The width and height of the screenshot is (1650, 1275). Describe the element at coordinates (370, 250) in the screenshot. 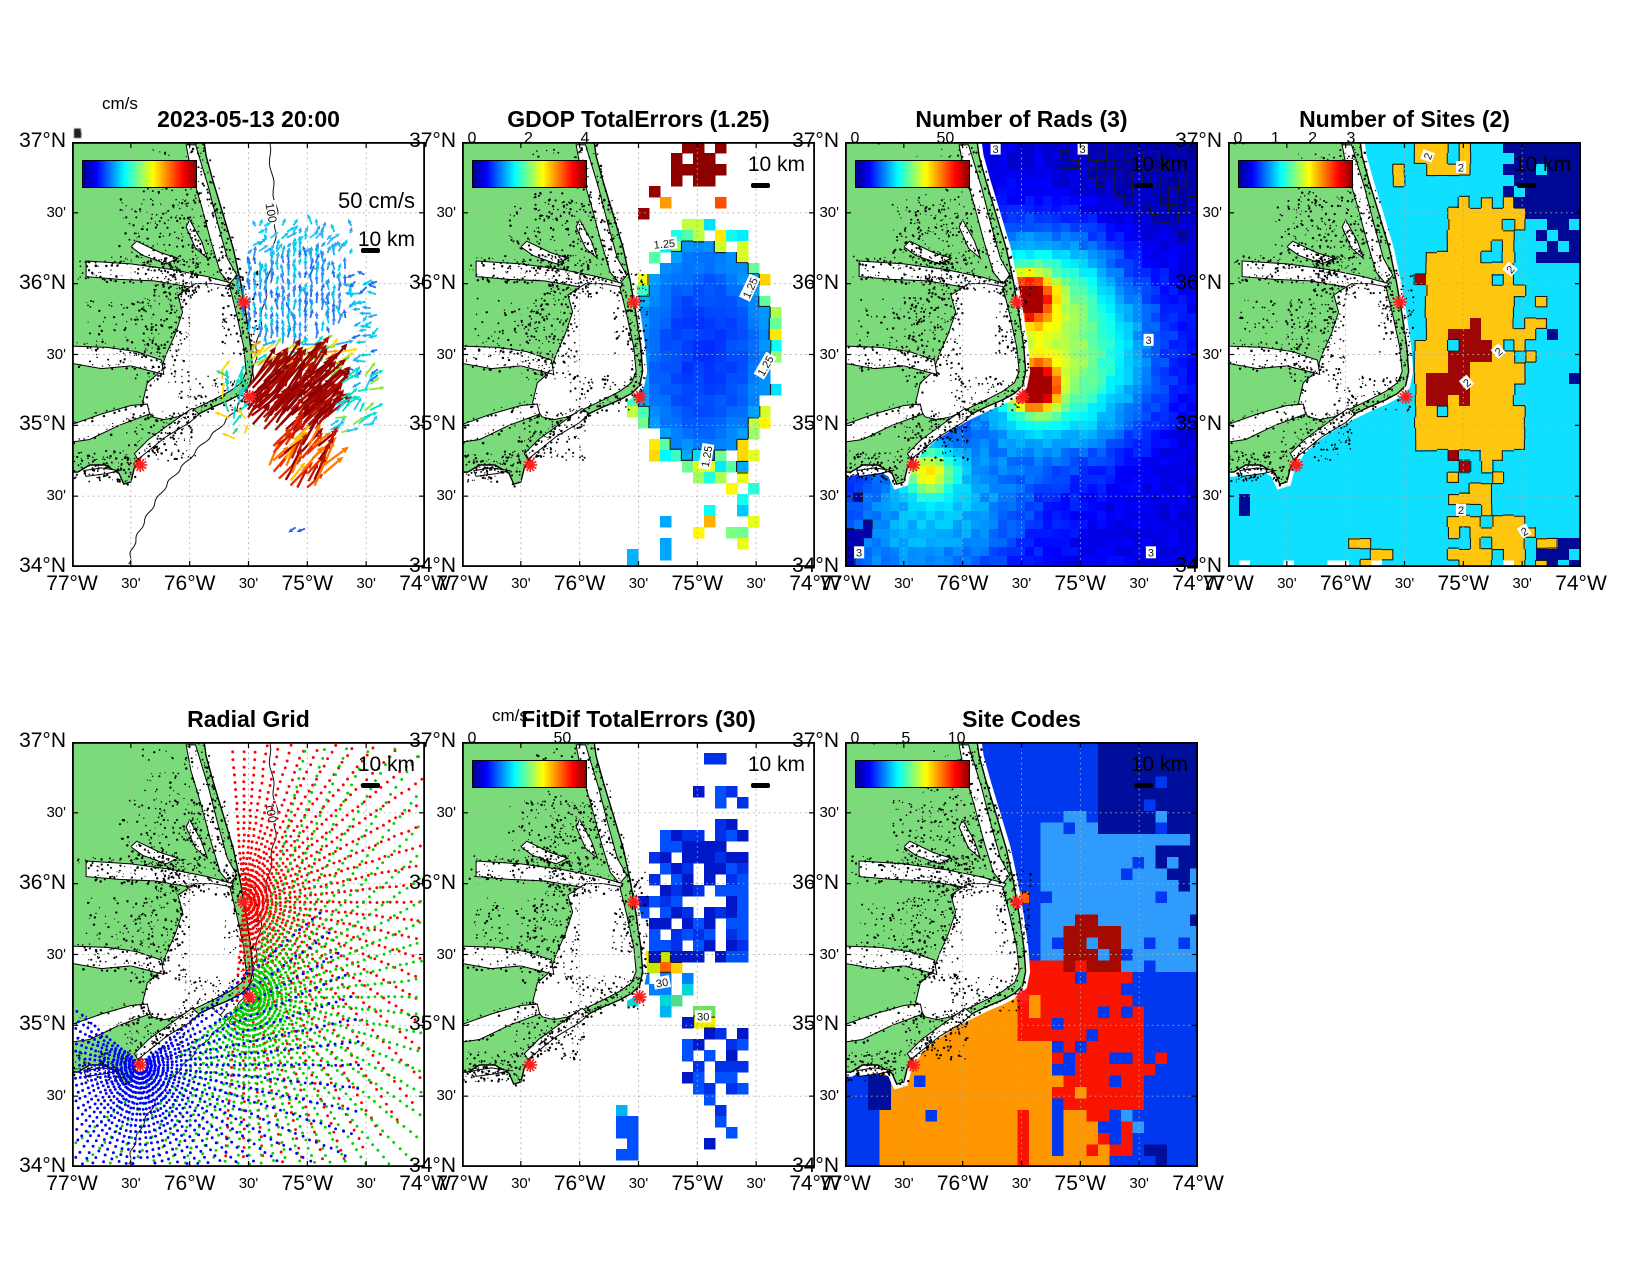

I see `scale-bar-totals` at that location.